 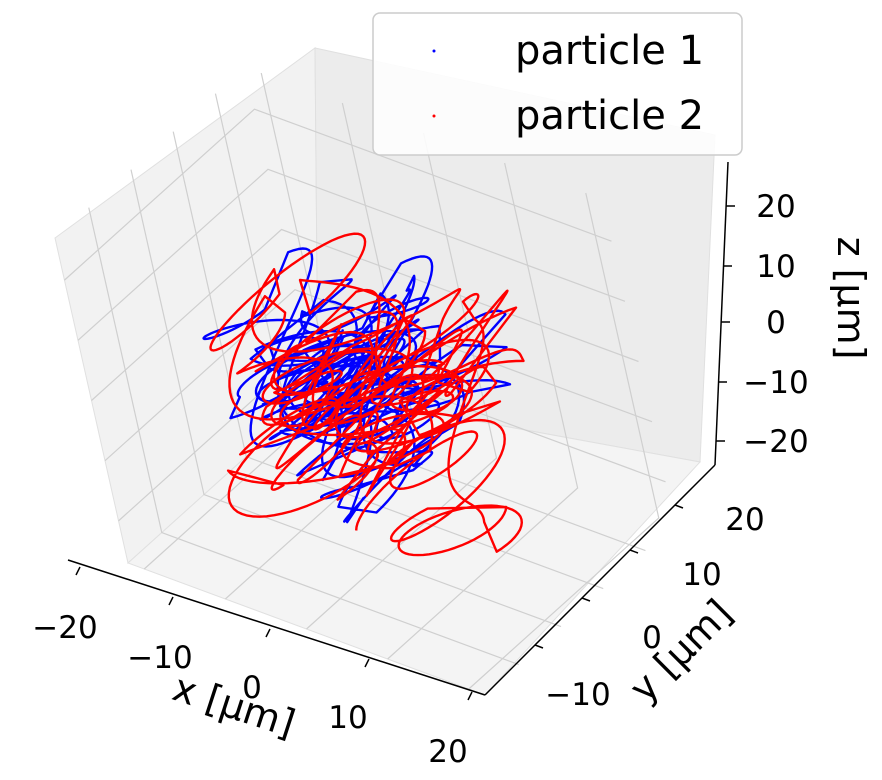 I want to click on z-tick-label-0: −20, so click(x=775, y=442).